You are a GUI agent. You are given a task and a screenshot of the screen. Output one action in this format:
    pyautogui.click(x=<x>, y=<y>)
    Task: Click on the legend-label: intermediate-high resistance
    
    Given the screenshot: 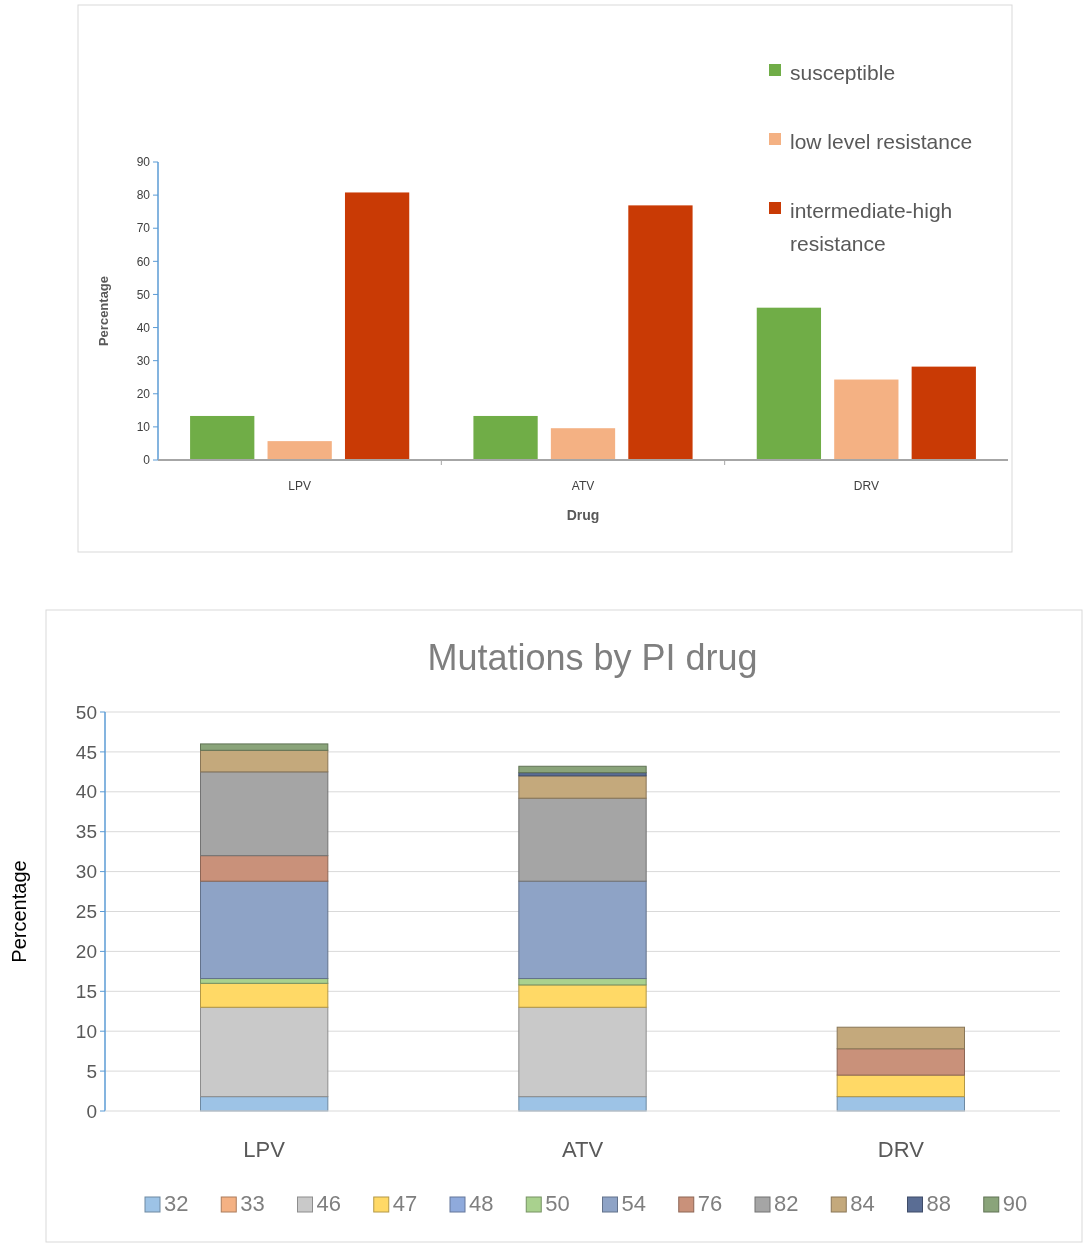 What is the action you would take?
    pyautogui.click(x=871, y=227)
    